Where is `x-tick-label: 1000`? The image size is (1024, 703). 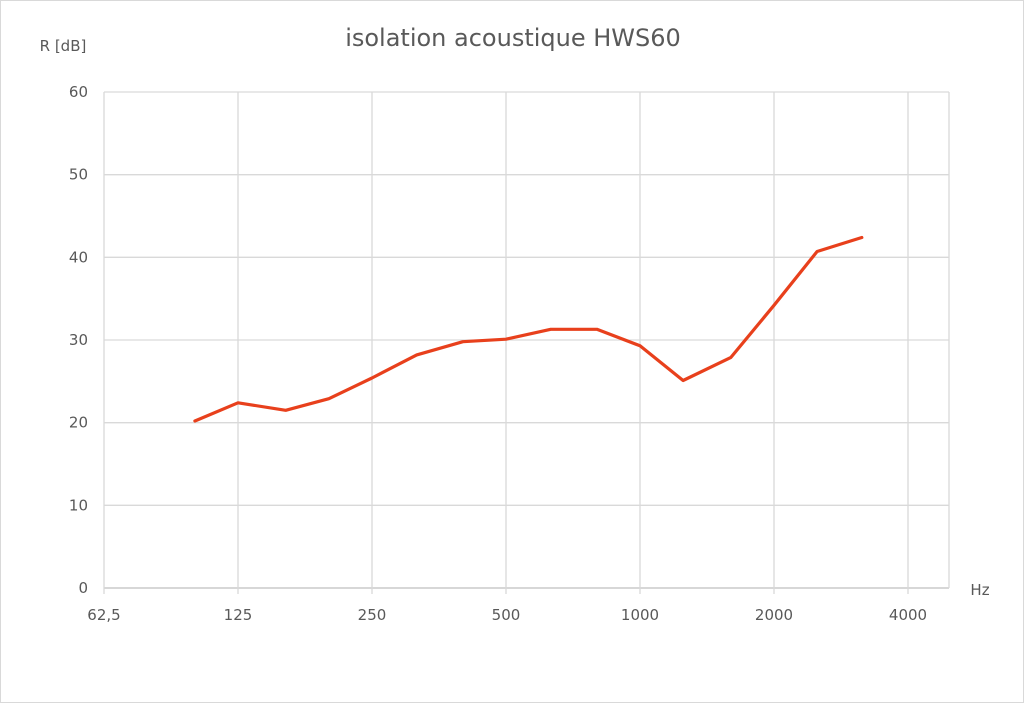
x-tick-label: 1000 is located at coordinates (640, 615).